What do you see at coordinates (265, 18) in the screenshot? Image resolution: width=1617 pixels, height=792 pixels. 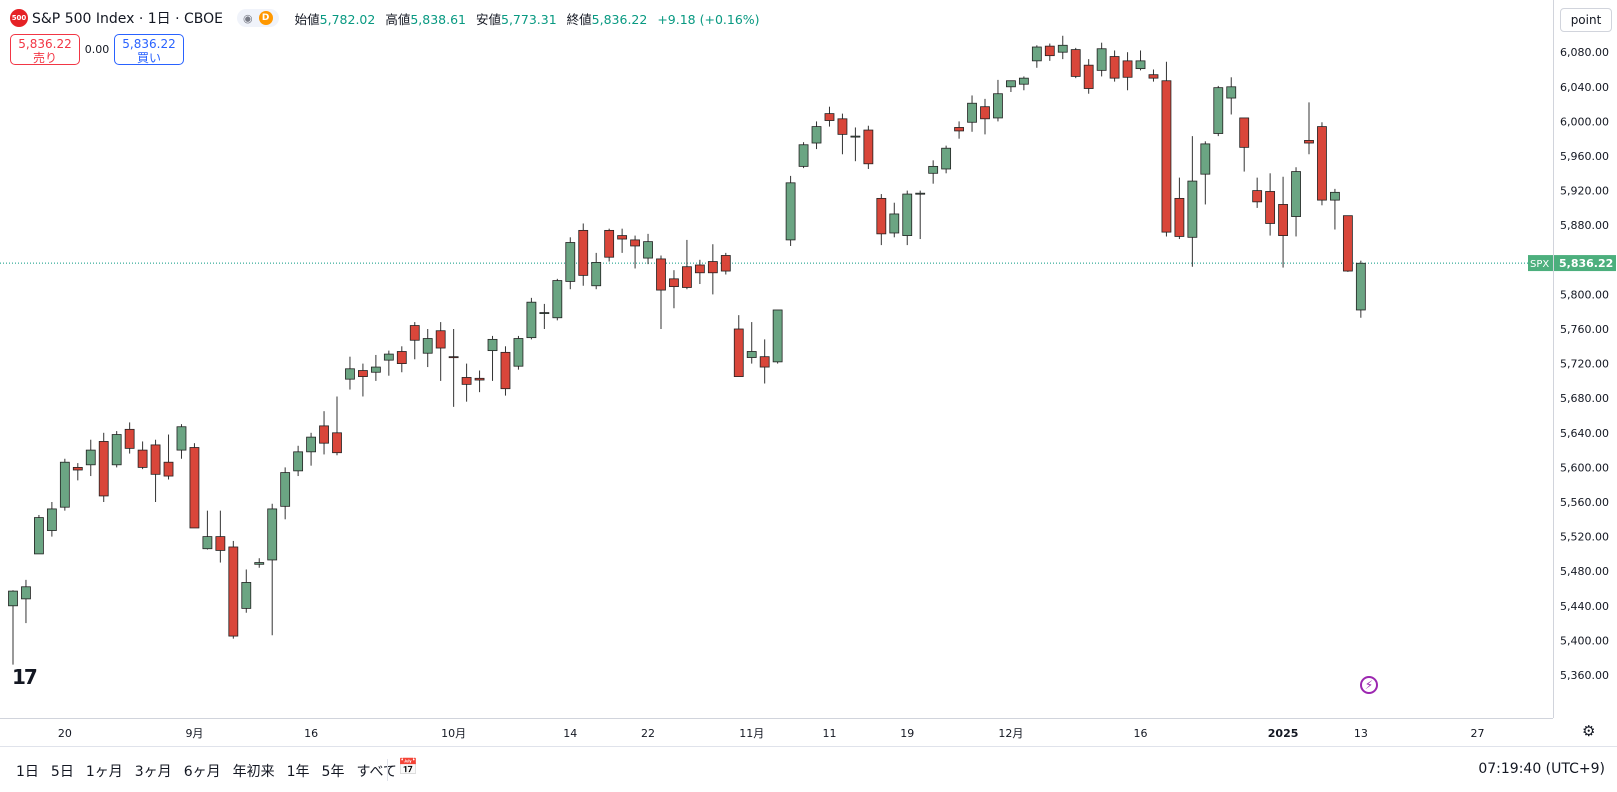 I see `interval-badge: D` at bounding box center [265, 18].